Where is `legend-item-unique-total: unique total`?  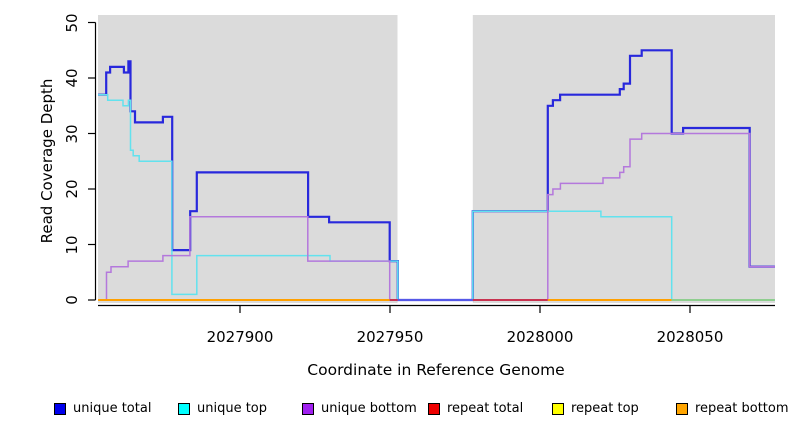 legend-item-unique-total: unique total is located at coordinates (102, 409).